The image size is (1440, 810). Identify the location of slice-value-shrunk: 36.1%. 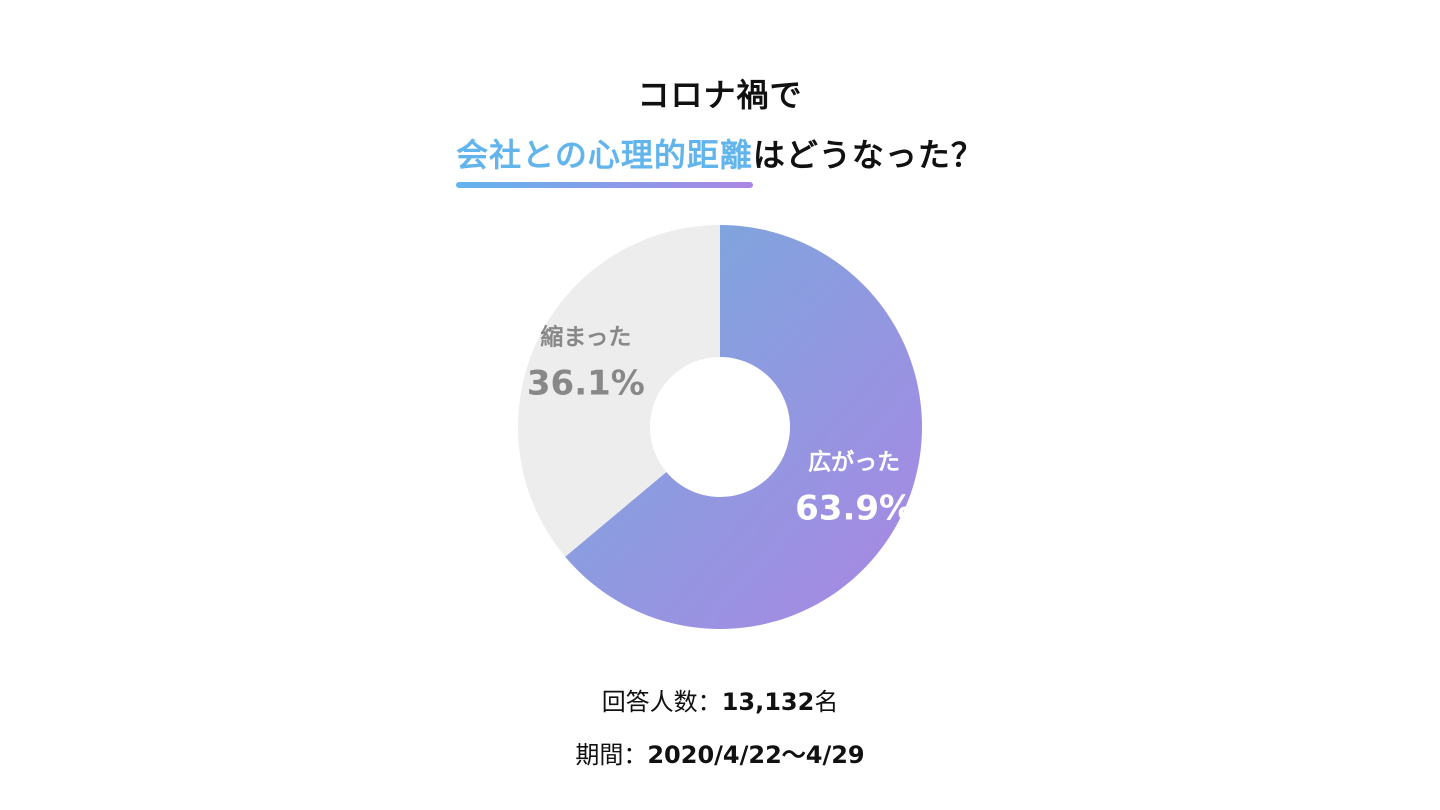
(586, 383).